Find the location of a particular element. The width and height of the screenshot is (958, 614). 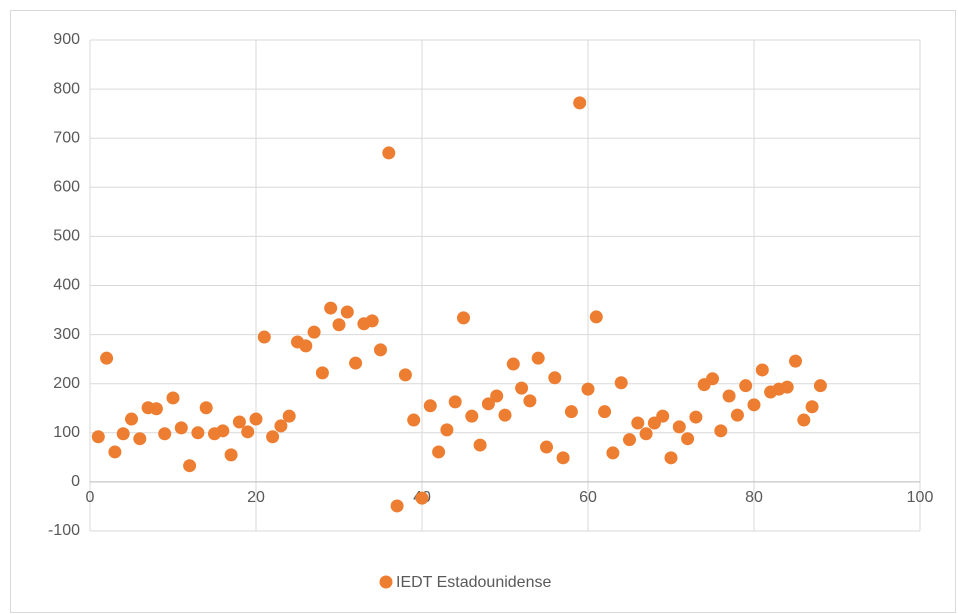

x-tick-label: 80 is located at coordinates (754, 497).